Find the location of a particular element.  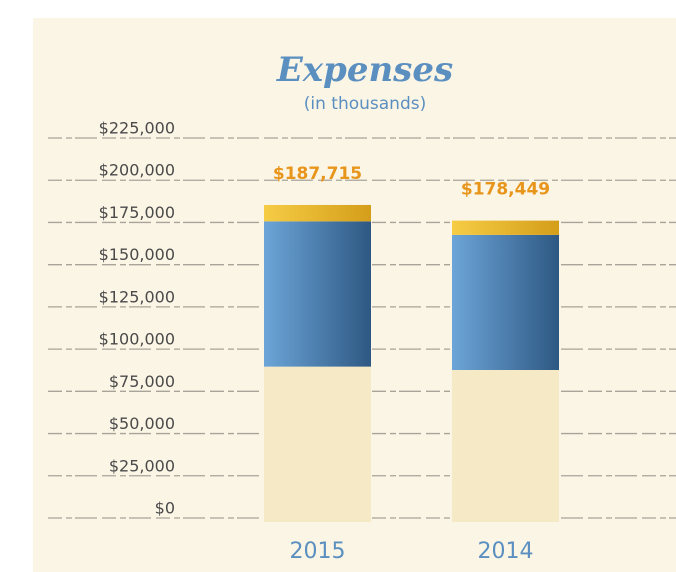

y-tick-label: $150,000 is located at coordinates (137, 254).